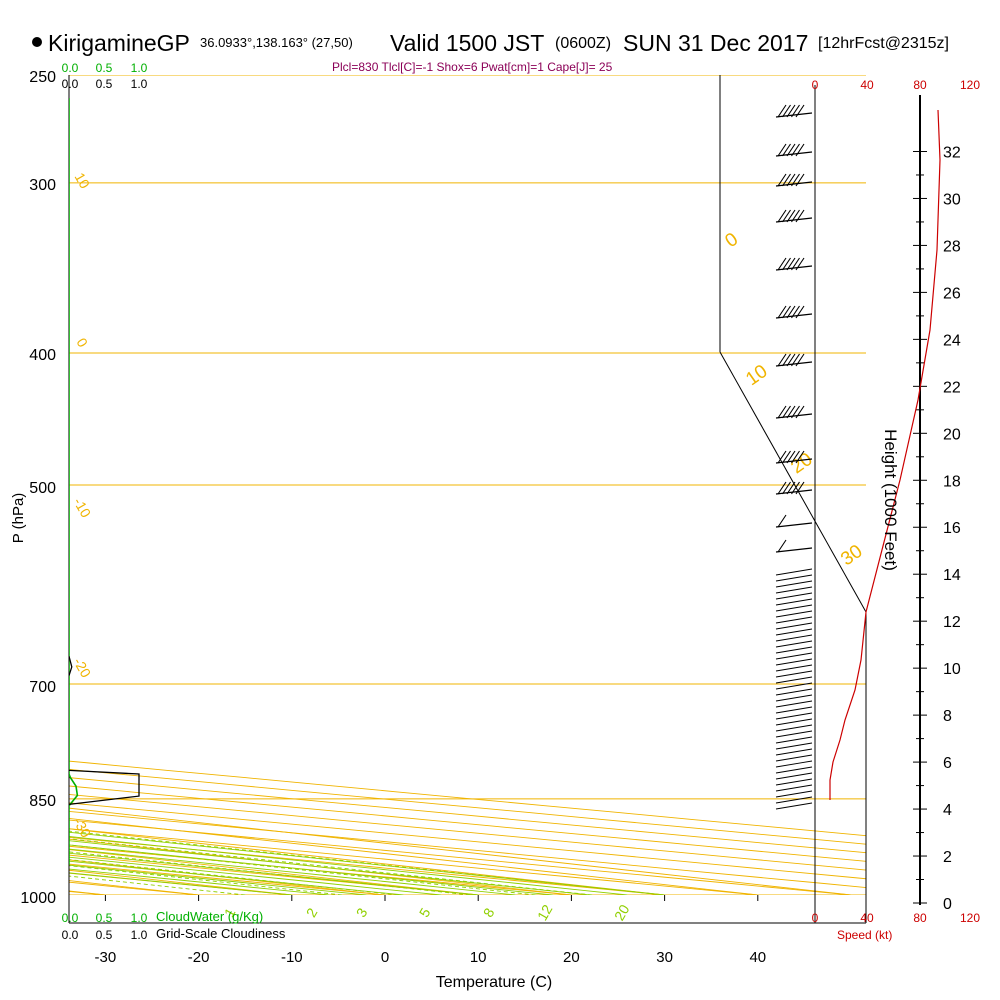  I want to click on cloudiness-tick-bottom: 1.0, so click(139, 935).